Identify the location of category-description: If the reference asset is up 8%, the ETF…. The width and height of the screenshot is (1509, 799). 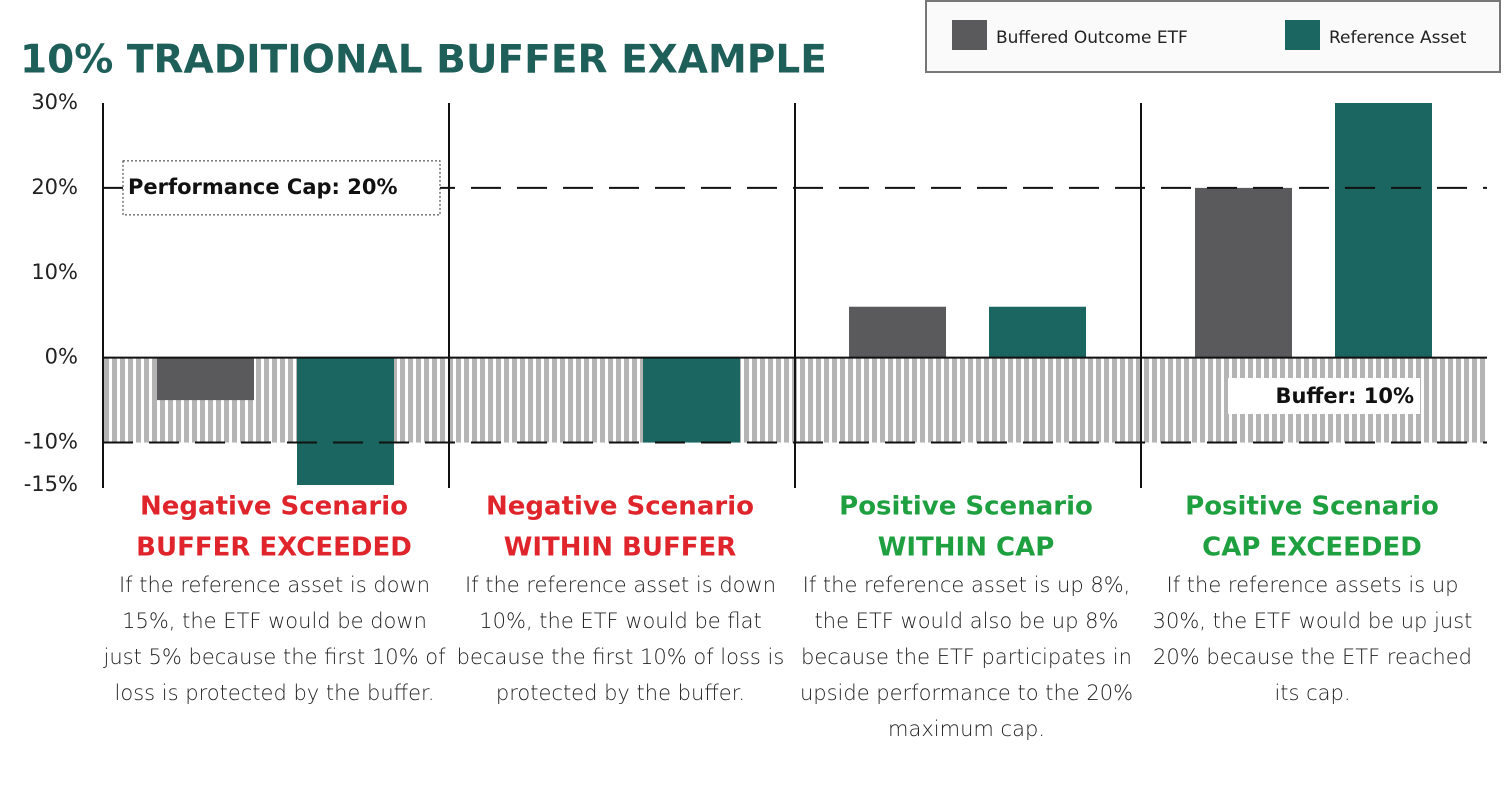
(966, 657).